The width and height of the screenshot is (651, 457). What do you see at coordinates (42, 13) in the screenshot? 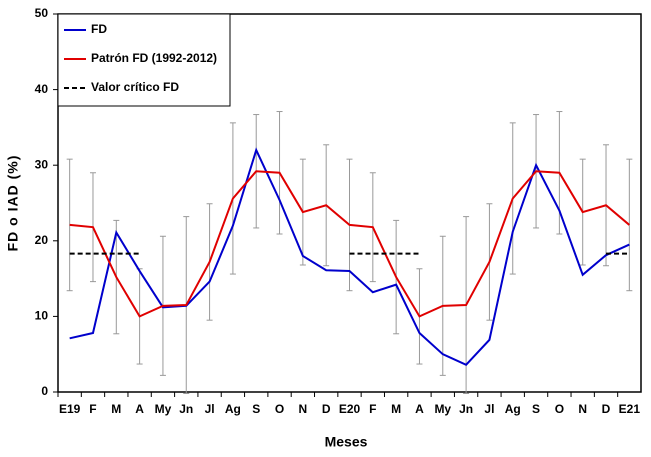
I see `y-tick-label: 50` at bounding box center [42, 13].